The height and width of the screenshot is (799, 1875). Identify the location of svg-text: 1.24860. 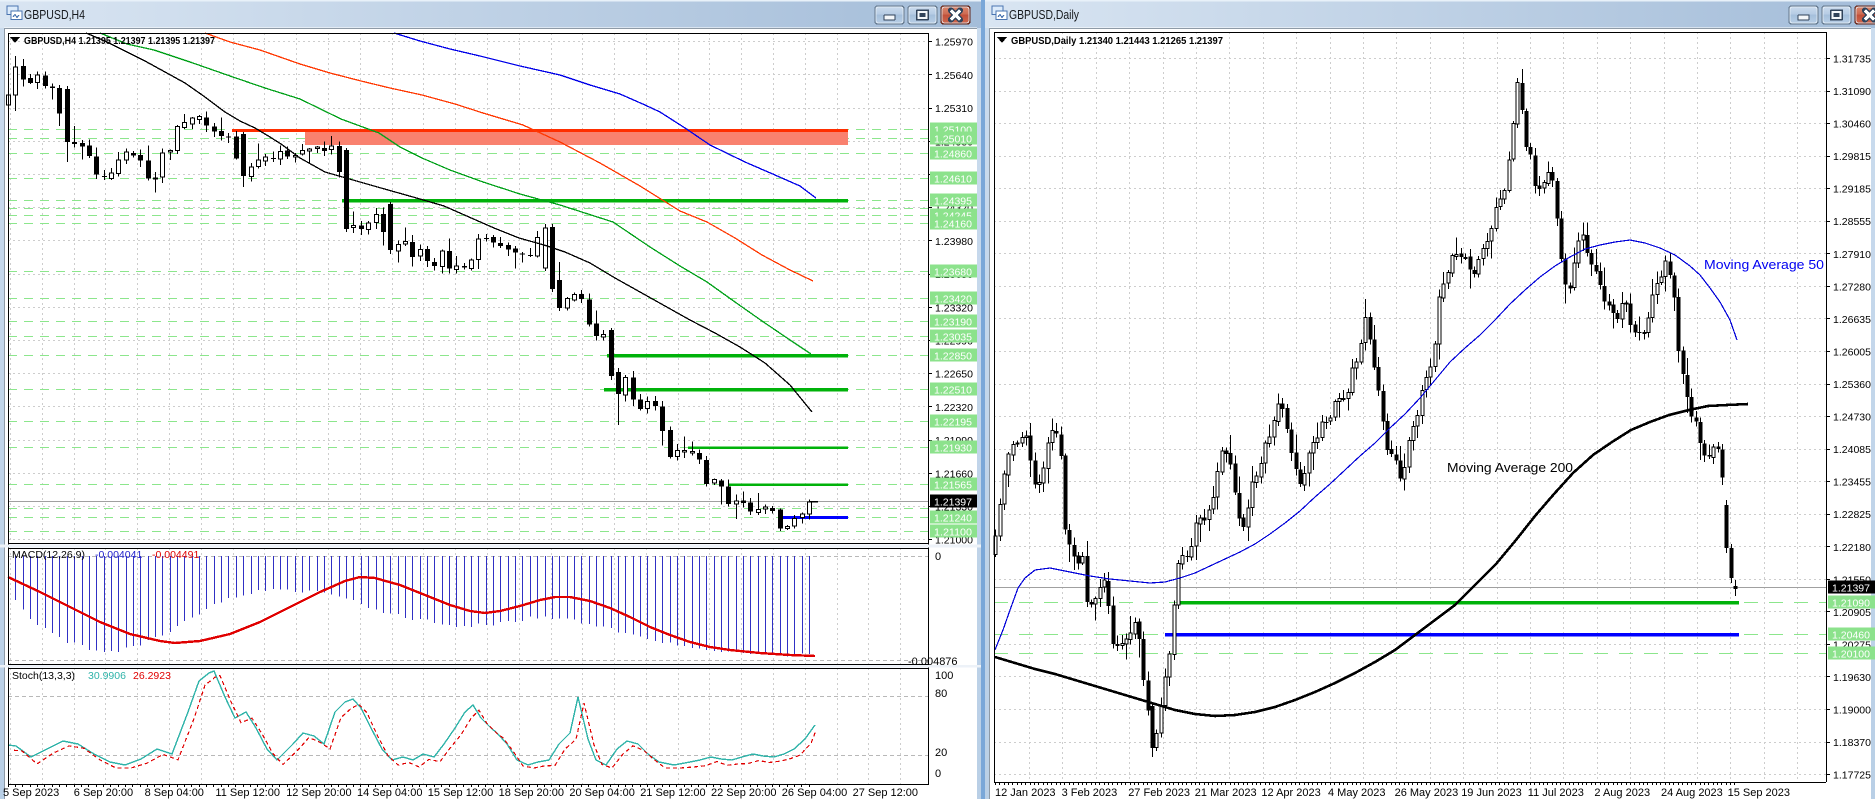
(953, 155).